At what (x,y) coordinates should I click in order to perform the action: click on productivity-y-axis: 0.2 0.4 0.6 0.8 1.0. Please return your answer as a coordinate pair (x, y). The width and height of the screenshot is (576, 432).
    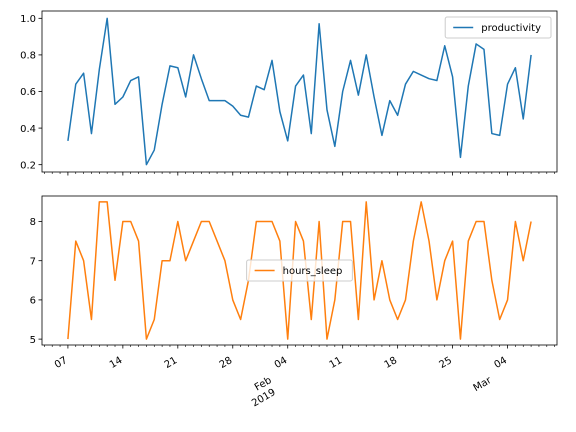
    Looking at the image, I should click on (31, 92).